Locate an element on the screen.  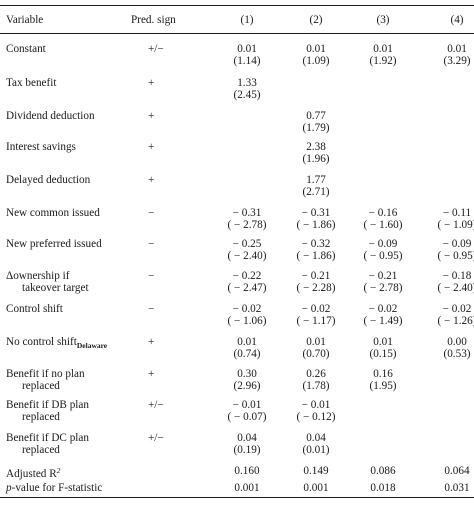
row-label-text: Control shift is located at coordinates (34, 309).